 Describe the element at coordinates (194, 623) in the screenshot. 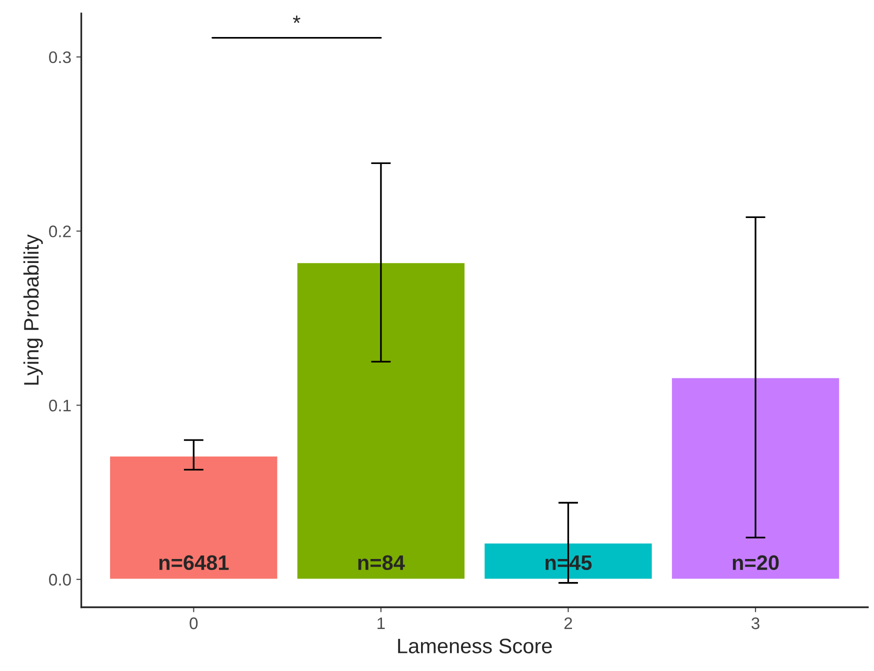

I see `x-tick-label: 0` at that location.